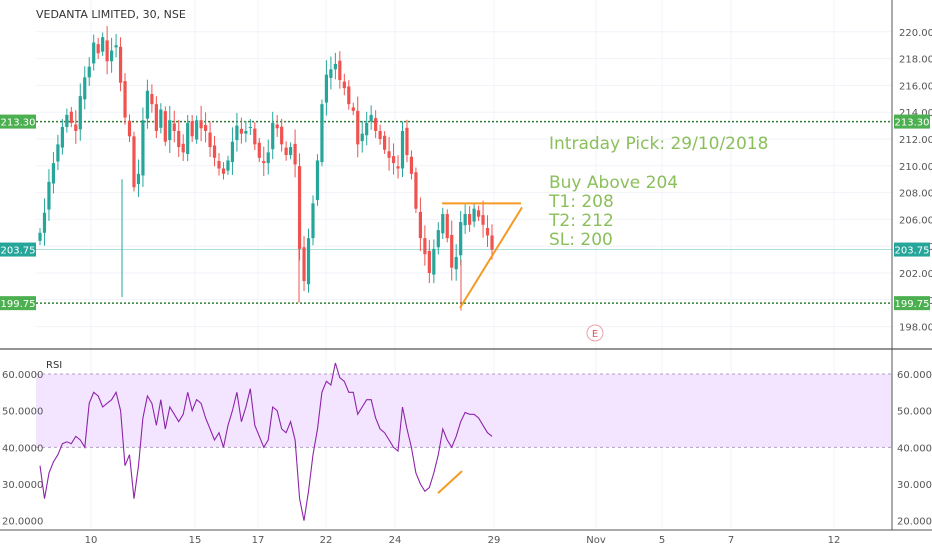 This screenshot has height=550, width=932. What do you see at coordinates (491, 257) in the screenshot?
I see `triangle-rising-line` at bounding box center [491, 257].